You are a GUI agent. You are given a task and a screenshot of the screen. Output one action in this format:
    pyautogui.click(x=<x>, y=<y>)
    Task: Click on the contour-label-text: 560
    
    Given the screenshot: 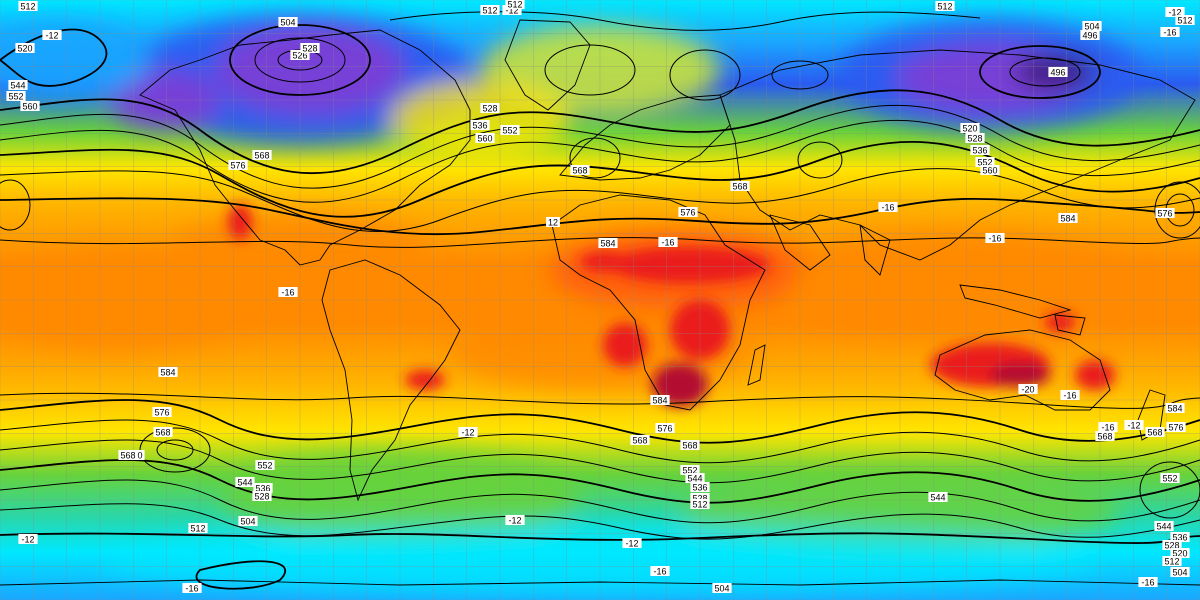 What is the action you would take?
    pyautogui.click(x=29, y=106)
    